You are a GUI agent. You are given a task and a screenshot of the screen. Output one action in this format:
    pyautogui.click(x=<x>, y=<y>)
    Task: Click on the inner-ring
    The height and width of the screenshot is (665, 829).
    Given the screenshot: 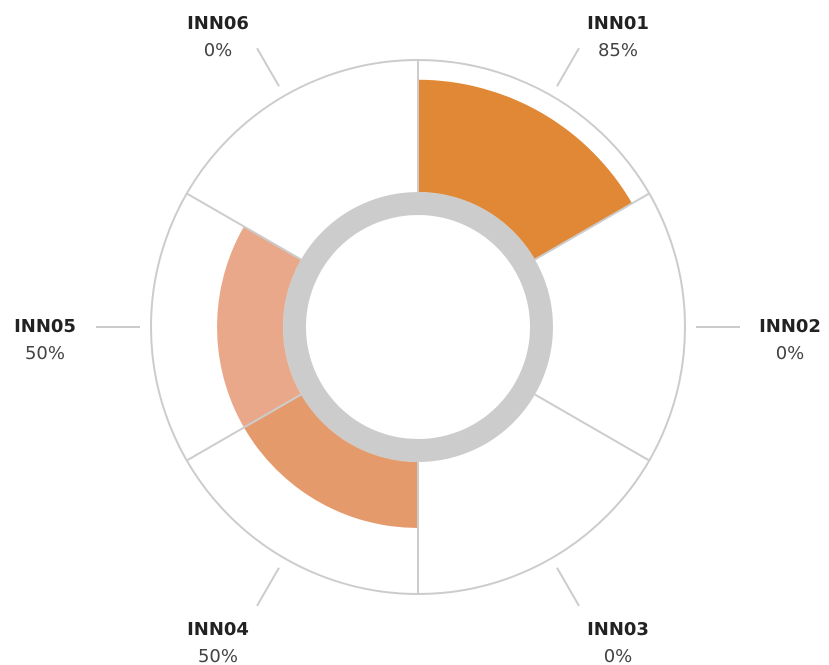 What is the action you would take?
    pyautogui.click(x=418, y=327)
    